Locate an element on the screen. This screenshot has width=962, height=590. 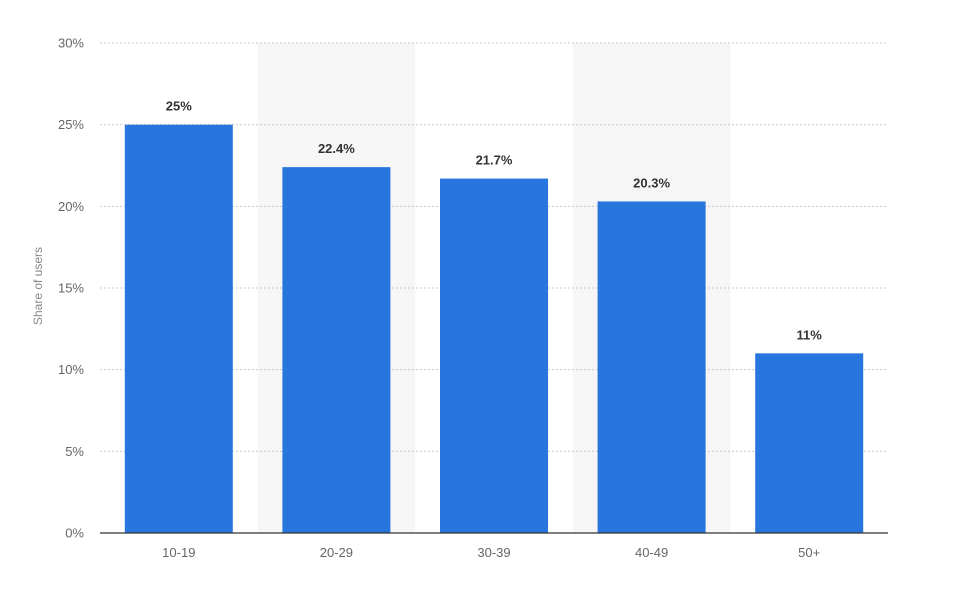
y-axis-title: Share of users is located at coordinates (38, 286).